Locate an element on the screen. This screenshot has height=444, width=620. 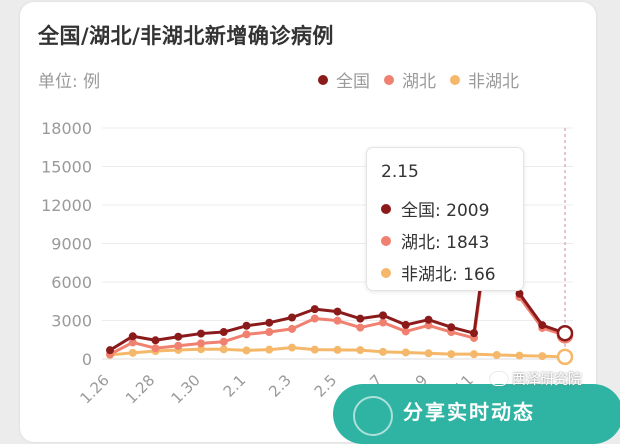
watermark: 西泽研究院 is located at coordinates (536, 379).